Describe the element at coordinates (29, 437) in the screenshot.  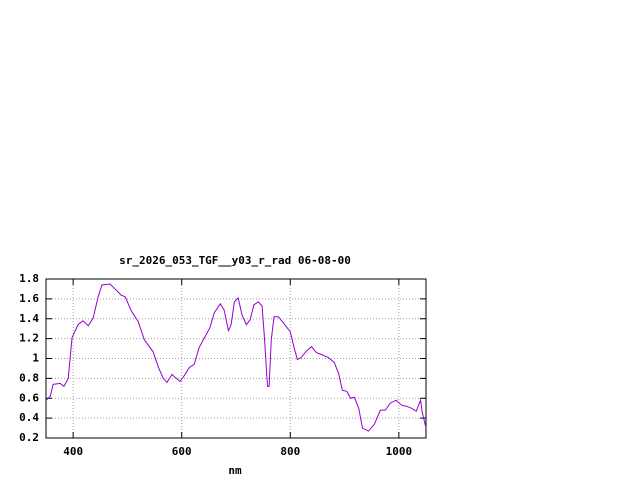
I see `y-tick-label: 0.2` at that location.